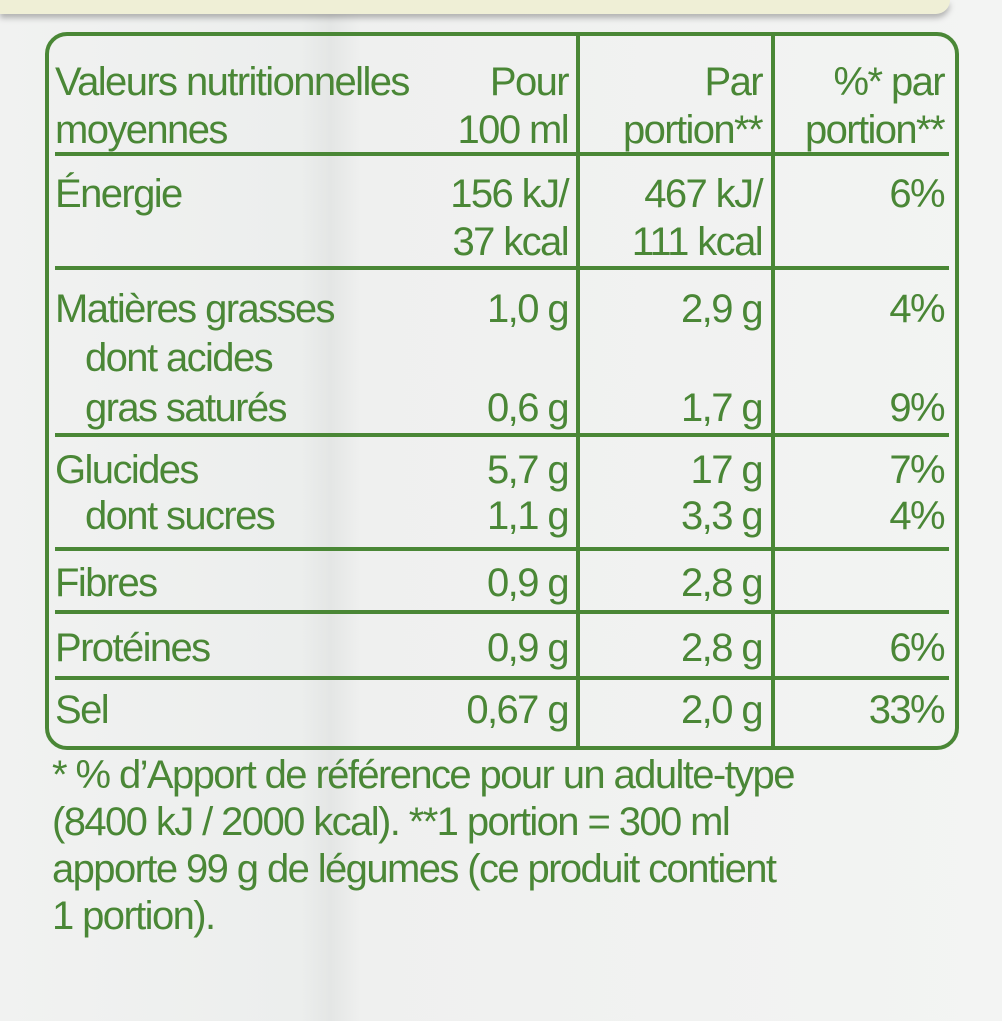  I want to click on energy-per100-kcal: 37 kcal, so click(510, 242).